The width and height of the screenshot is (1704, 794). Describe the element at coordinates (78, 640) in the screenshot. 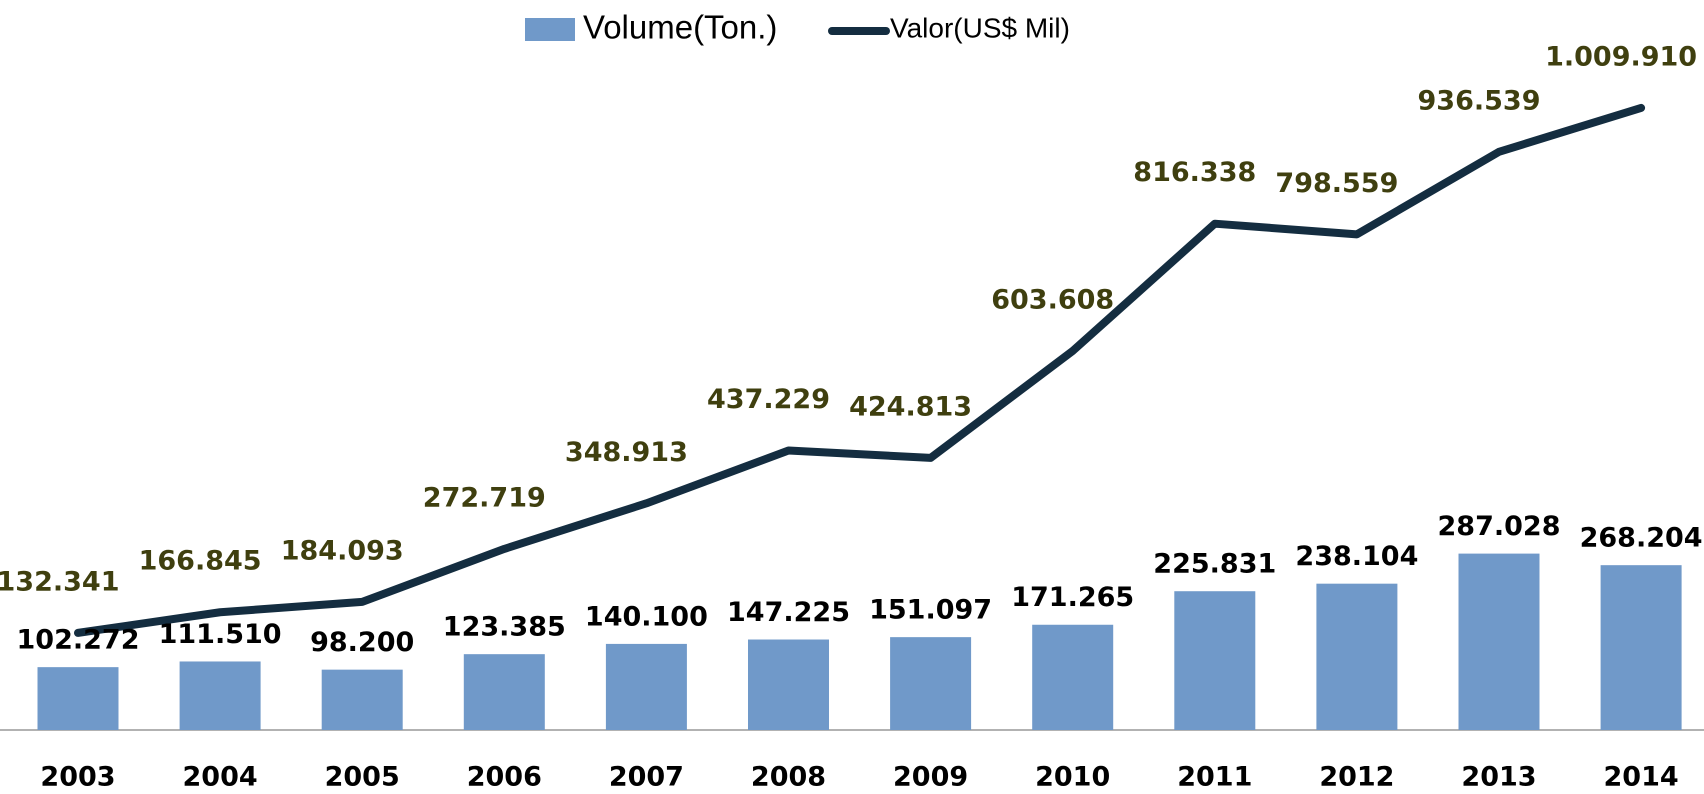

I see `data-label: 102.272` at that location.